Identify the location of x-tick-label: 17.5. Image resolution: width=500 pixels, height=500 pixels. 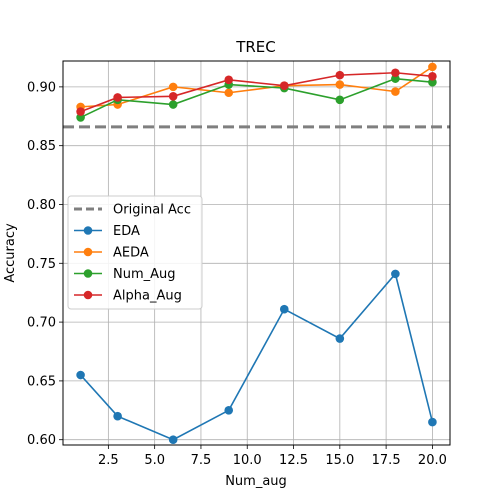
(386, 460).